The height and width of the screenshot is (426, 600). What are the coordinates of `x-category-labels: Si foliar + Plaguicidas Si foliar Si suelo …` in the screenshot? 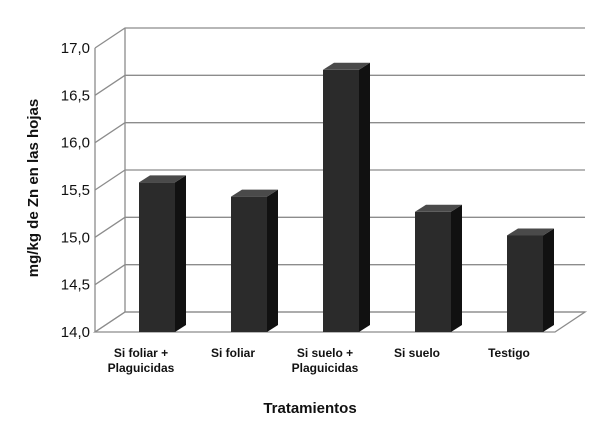 It's located at (319, 360).